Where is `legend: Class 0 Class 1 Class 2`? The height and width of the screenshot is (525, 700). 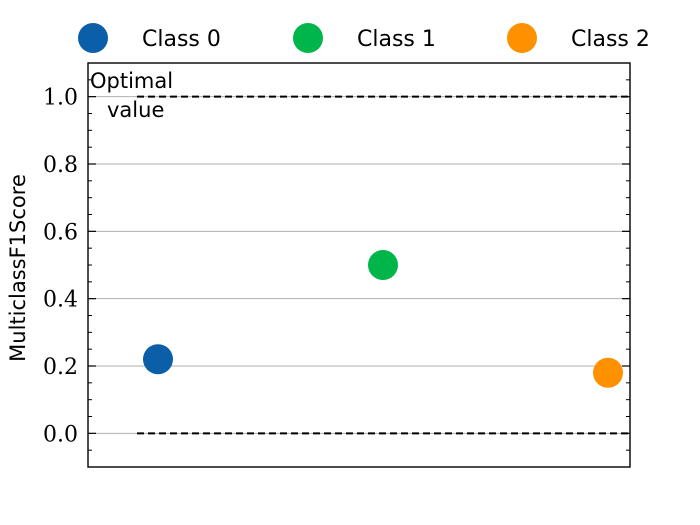 legend: Class 0 Class 1 Class 2 is located at coordinates (364, 38).